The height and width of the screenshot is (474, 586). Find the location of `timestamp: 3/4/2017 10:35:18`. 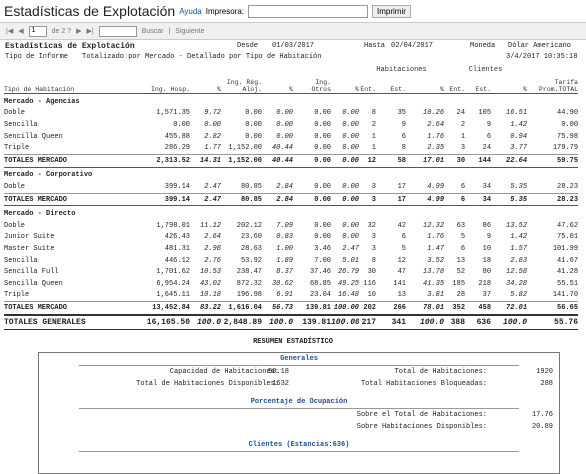

timestamp: 3/4/2017 10:35:18 is located at coordinates (542, 57).